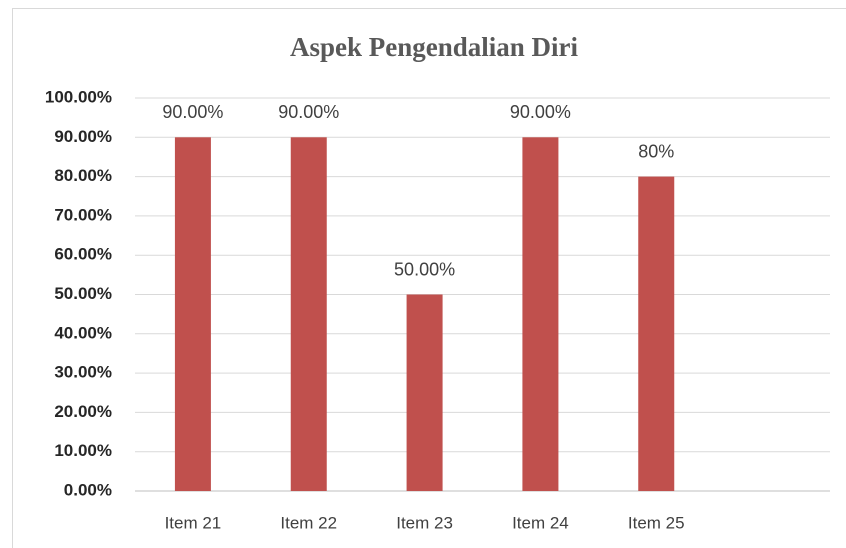 The width and height of the screenshot is (846, 548). What do you see at coordinates (540, 522) in the screenshot?
I see `x-tick-label: Item 24` at bounding box center [540, 522].